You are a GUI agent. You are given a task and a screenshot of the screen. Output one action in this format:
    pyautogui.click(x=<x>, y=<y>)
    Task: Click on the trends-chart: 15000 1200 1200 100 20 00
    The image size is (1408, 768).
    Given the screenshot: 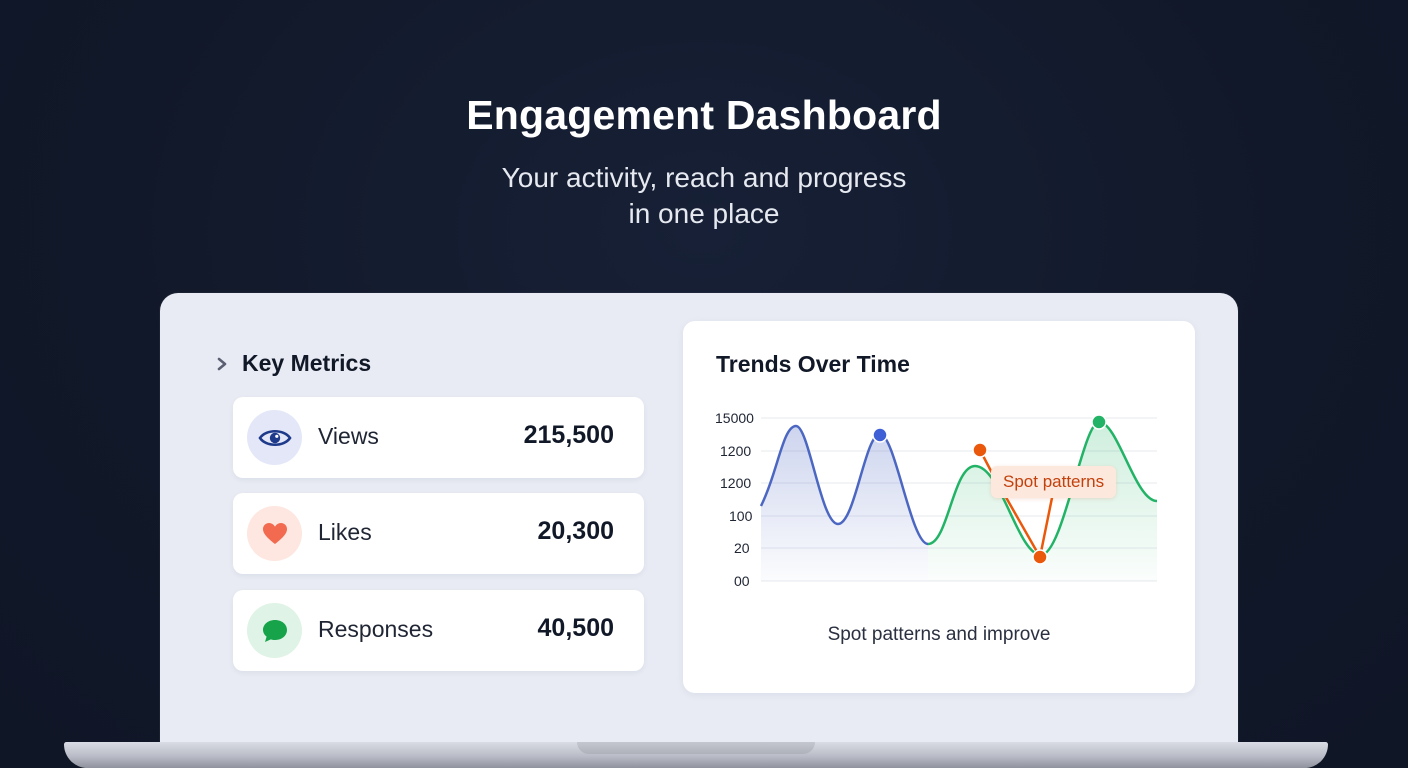 What is the action you would take?
    pyautogui.click(x=936, y=499)
    